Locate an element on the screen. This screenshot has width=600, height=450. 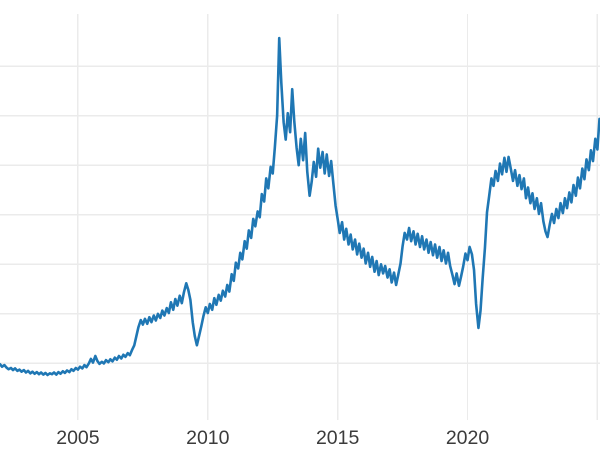
x-tick-label: 2010 is located at coordinates (208, 438).